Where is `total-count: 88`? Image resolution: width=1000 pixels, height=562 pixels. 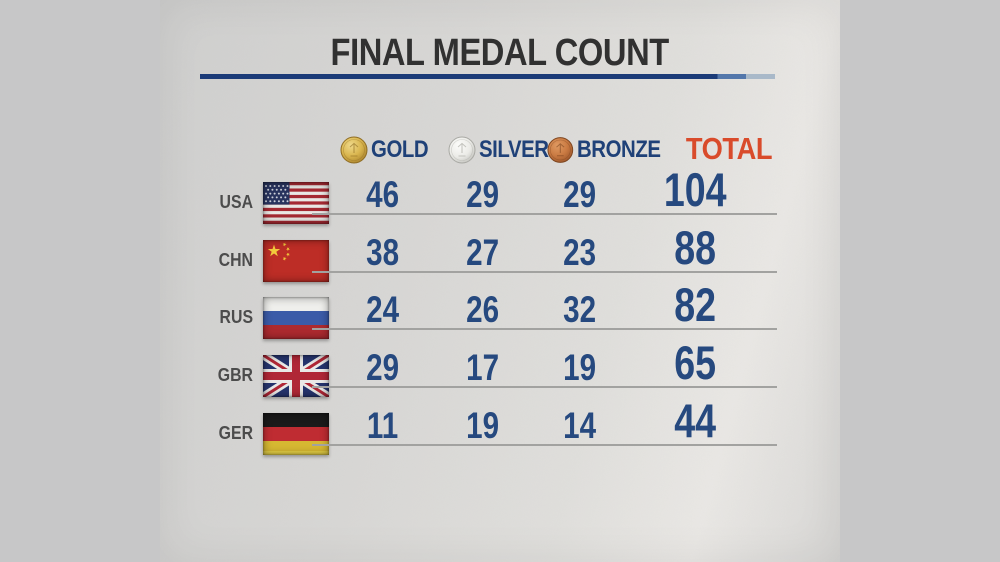
total-count: 88 is located at coordinates (695, 247).